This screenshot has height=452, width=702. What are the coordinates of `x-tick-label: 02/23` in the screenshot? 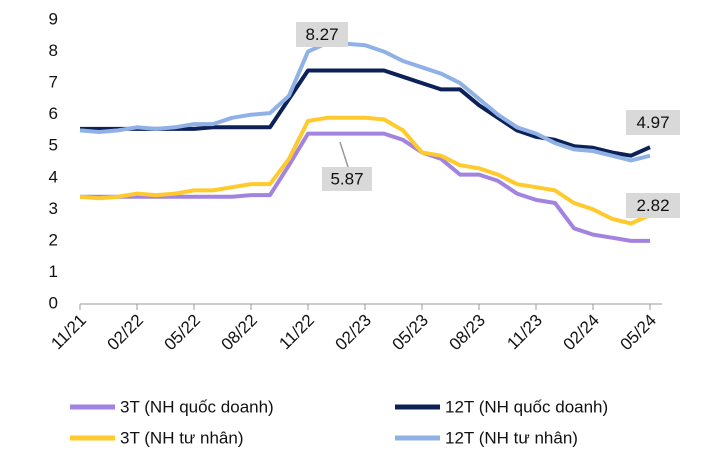 It's located at (353, 333).